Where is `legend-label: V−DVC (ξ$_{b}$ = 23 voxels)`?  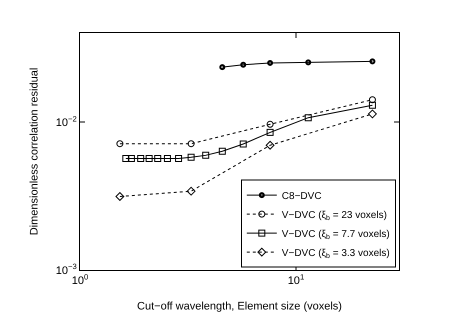 legend-label: V−DVC (ξ$_{b}$ = 23 voxels) is located at coordinates (334, 216).